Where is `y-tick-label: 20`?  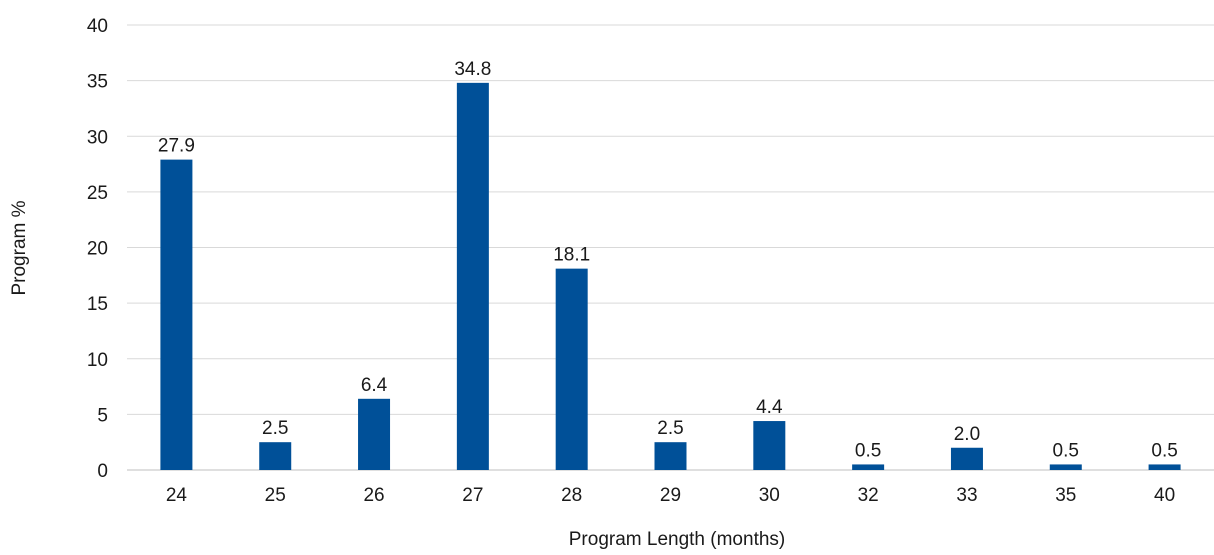 y-tick-label: 20 is located at coordinates (97, 249).